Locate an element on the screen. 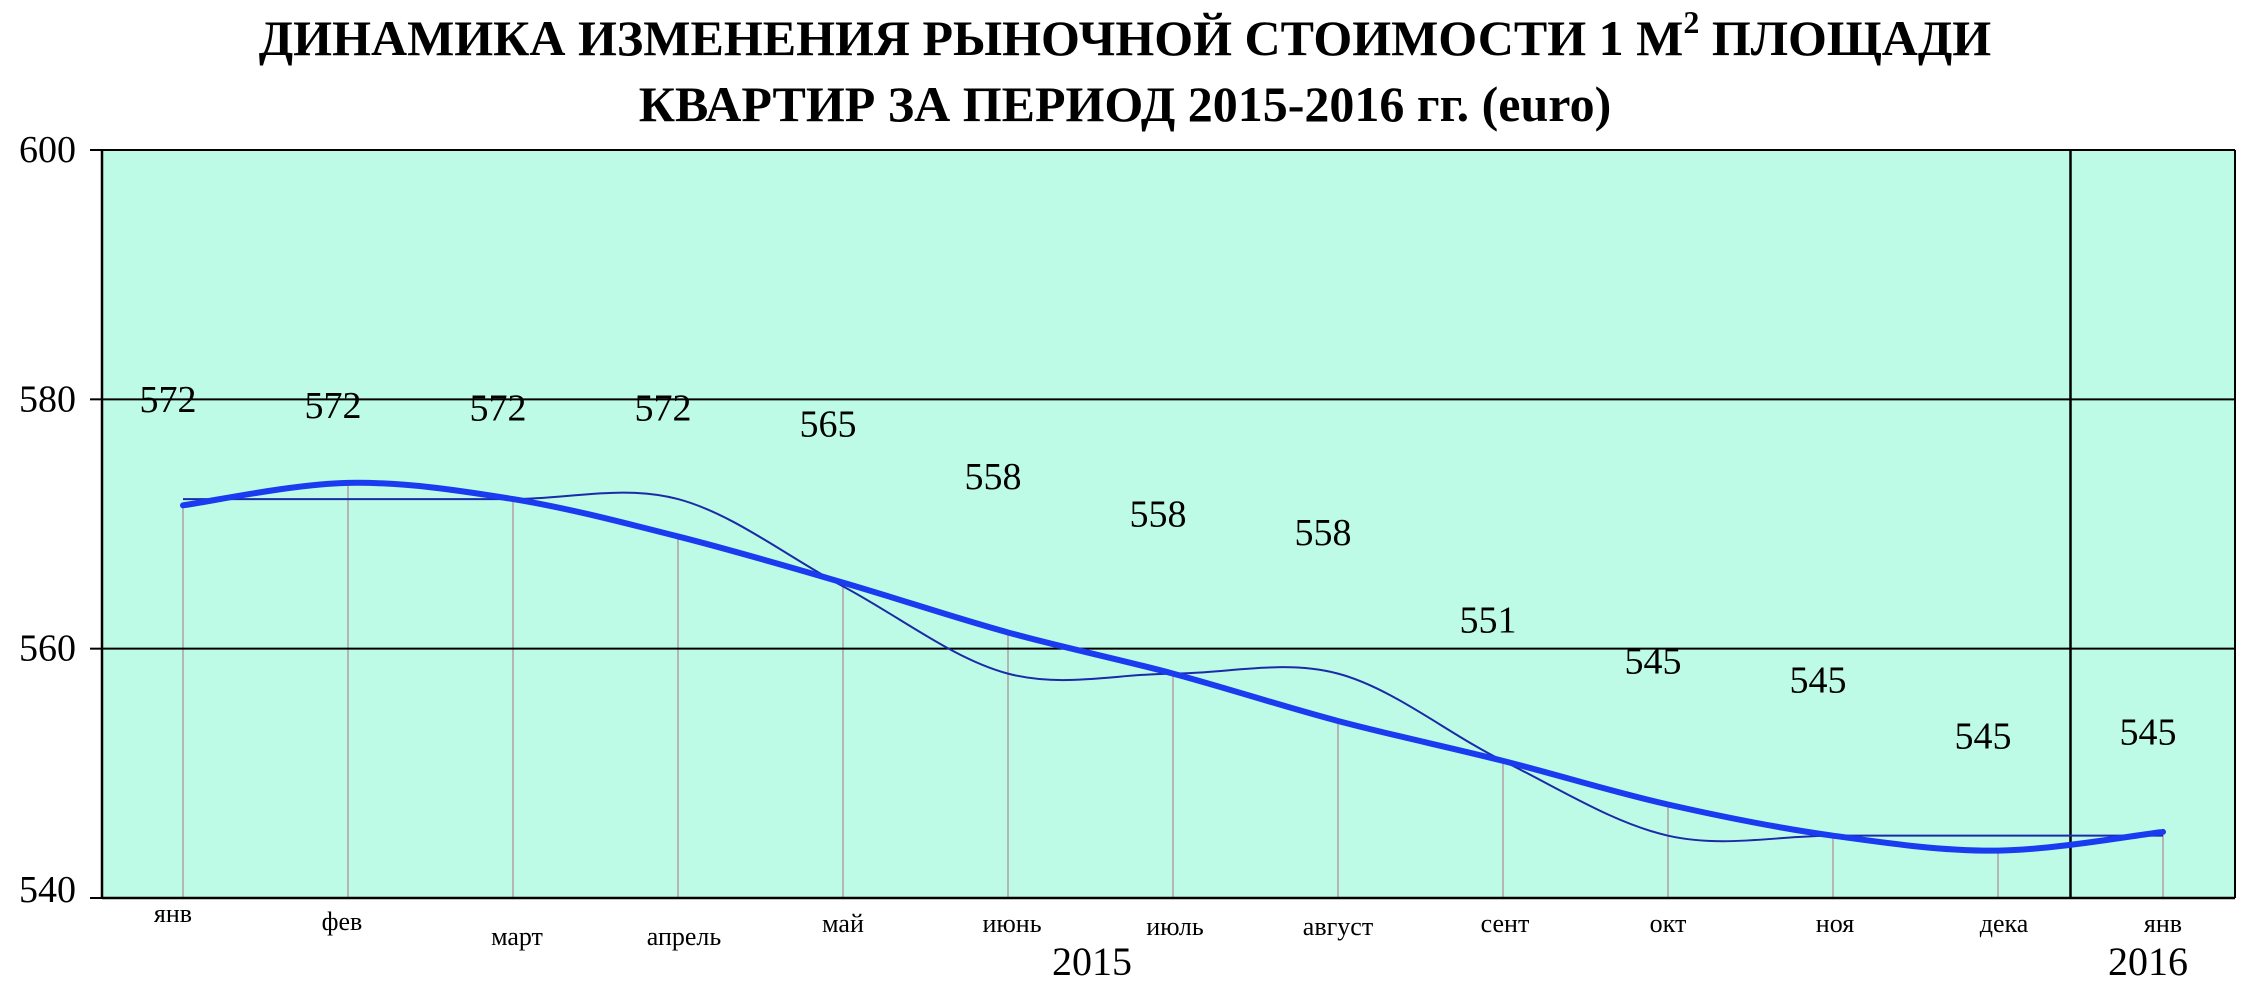  year-label: 2015 is located at coordinates (1092, 961).